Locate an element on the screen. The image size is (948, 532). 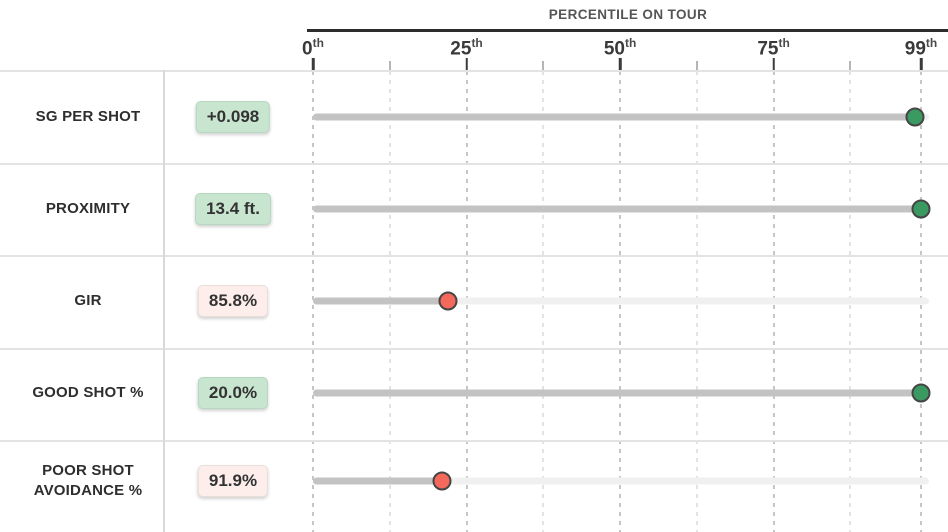
axis-tick-label: 75th is located at coordinates (773, 48).